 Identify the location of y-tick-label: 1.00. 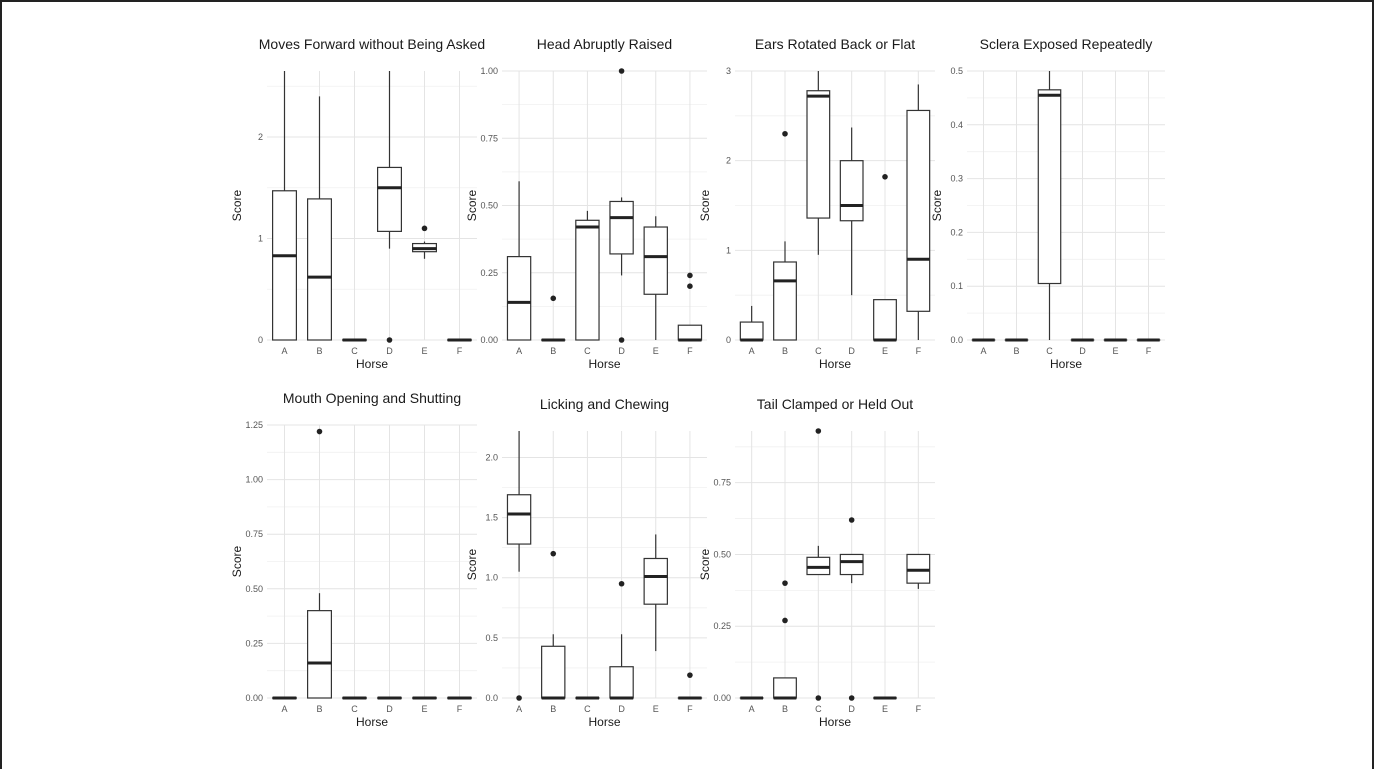
(254, 480).